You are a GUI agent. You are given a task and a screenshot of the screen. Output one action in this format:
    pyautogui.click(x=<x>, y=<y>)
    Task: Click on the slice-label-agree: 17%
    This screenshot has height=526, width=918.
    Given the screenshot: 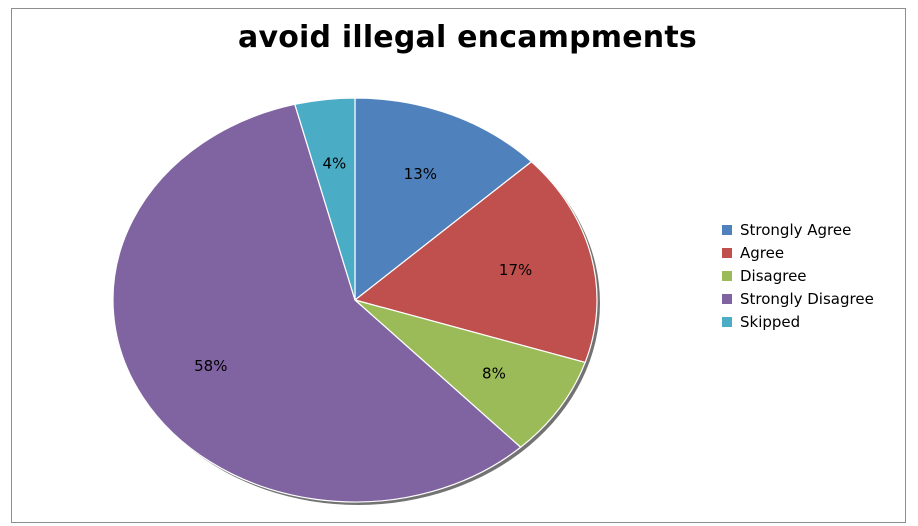 What is the action you would take?
    pyautogui.click(x=515, y=270)
    